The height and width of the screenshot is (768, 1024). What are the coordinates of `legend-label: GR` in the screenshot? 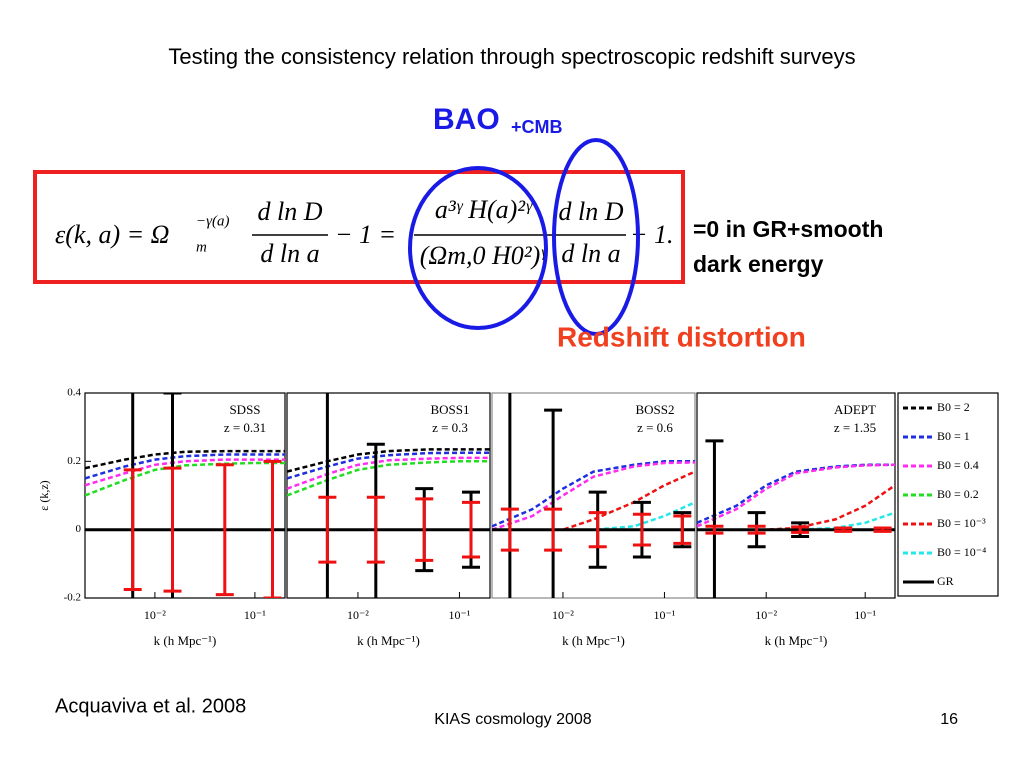 It's located at (945, 581).